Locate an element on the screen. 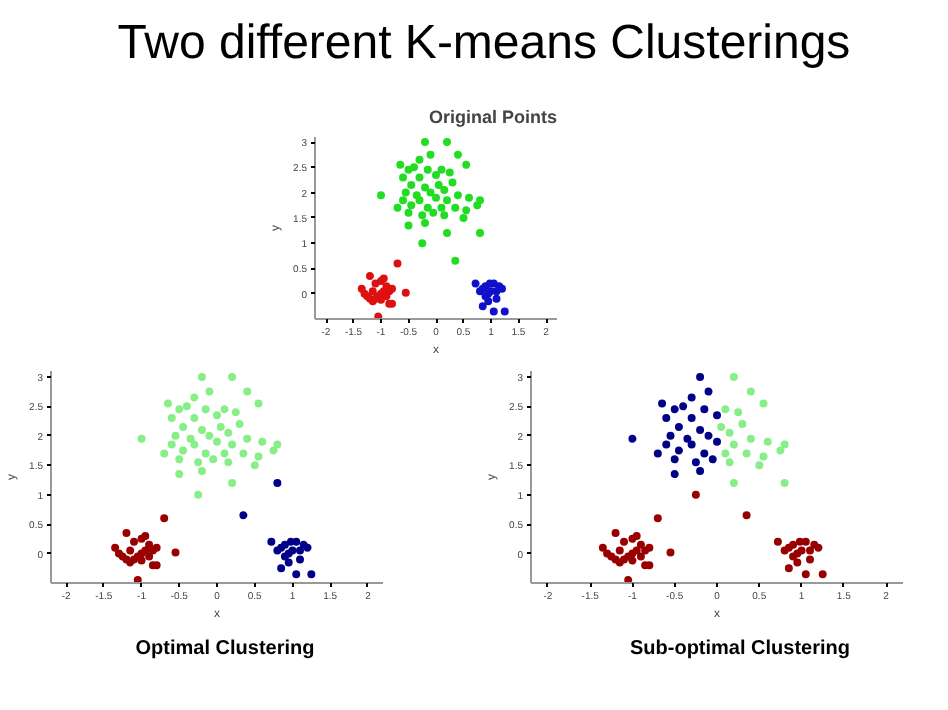  chart-subtitle: Original Points is located at coordinates (493, 117).